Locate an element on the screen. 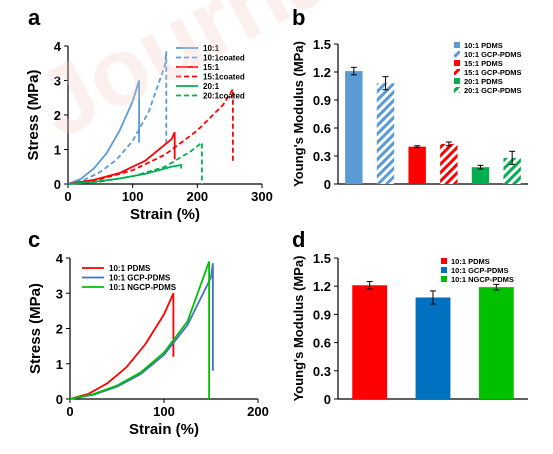 This screenshot has width=553, height=454. legend-label: 15:1 is located at coordinates (211, 67).